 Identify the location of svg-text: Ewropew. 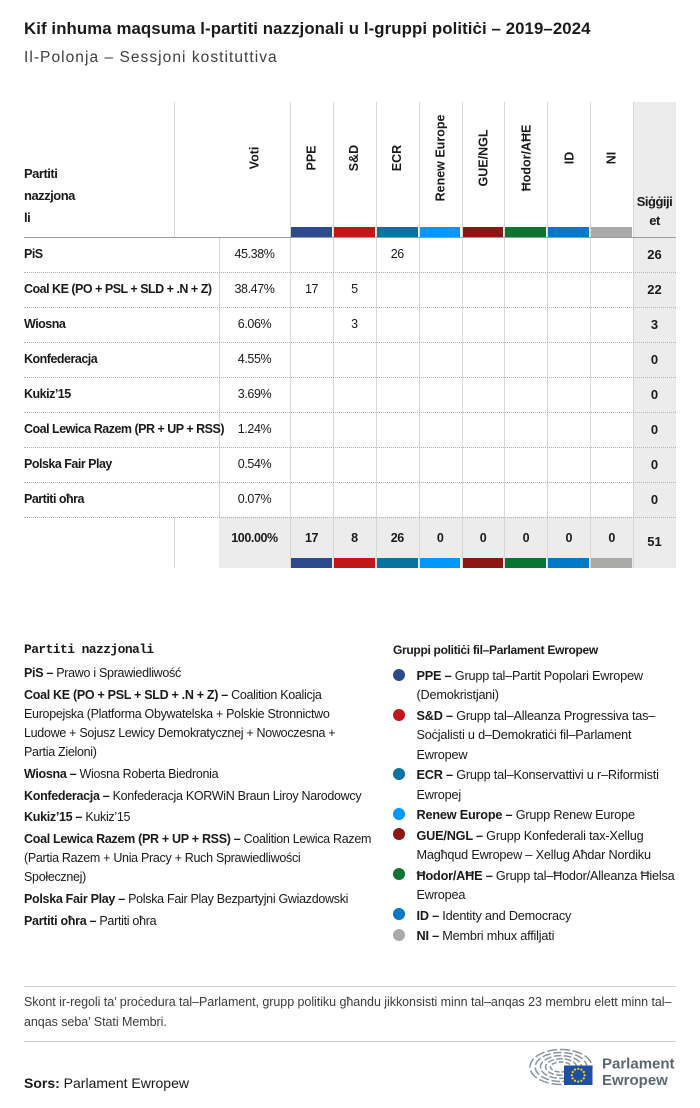
(635, 1080).